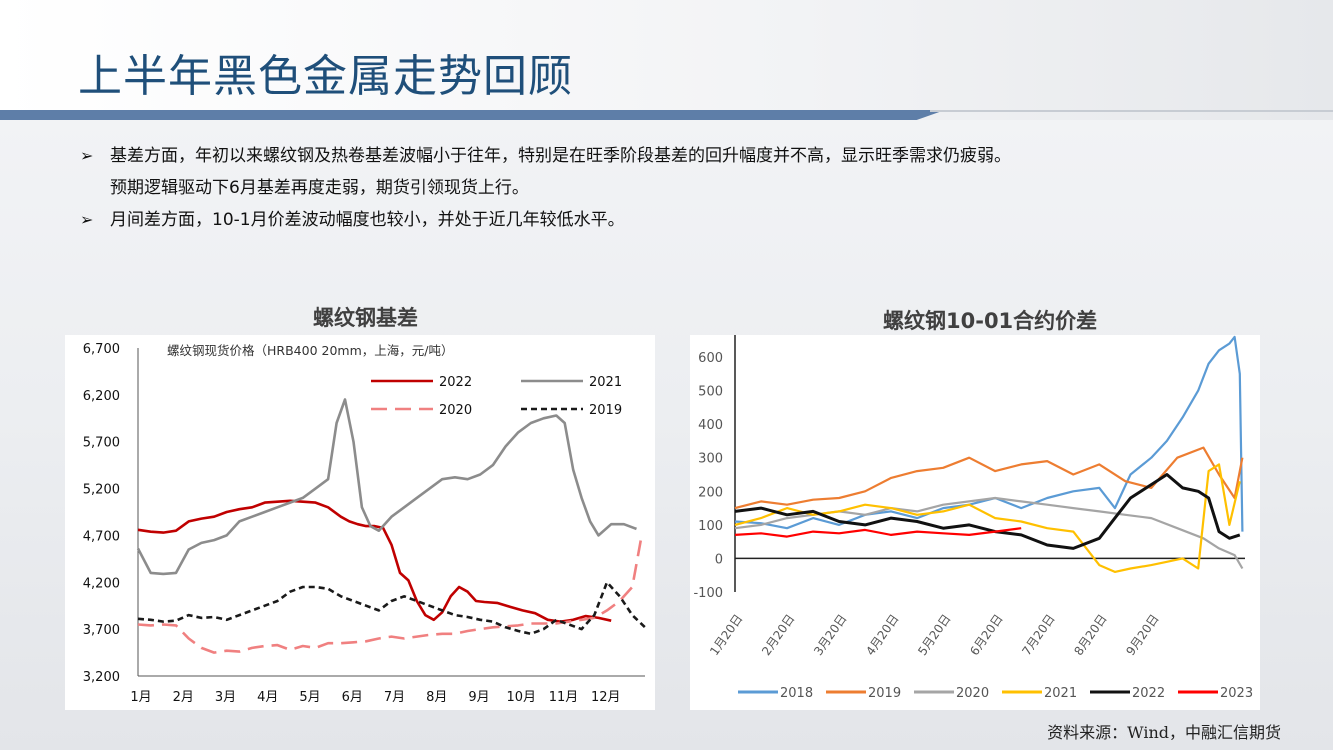  What do you see at coordinates (1131, 111) in the screenshot?
I see `title-underline-thin` at bounding box center [1131, 111].